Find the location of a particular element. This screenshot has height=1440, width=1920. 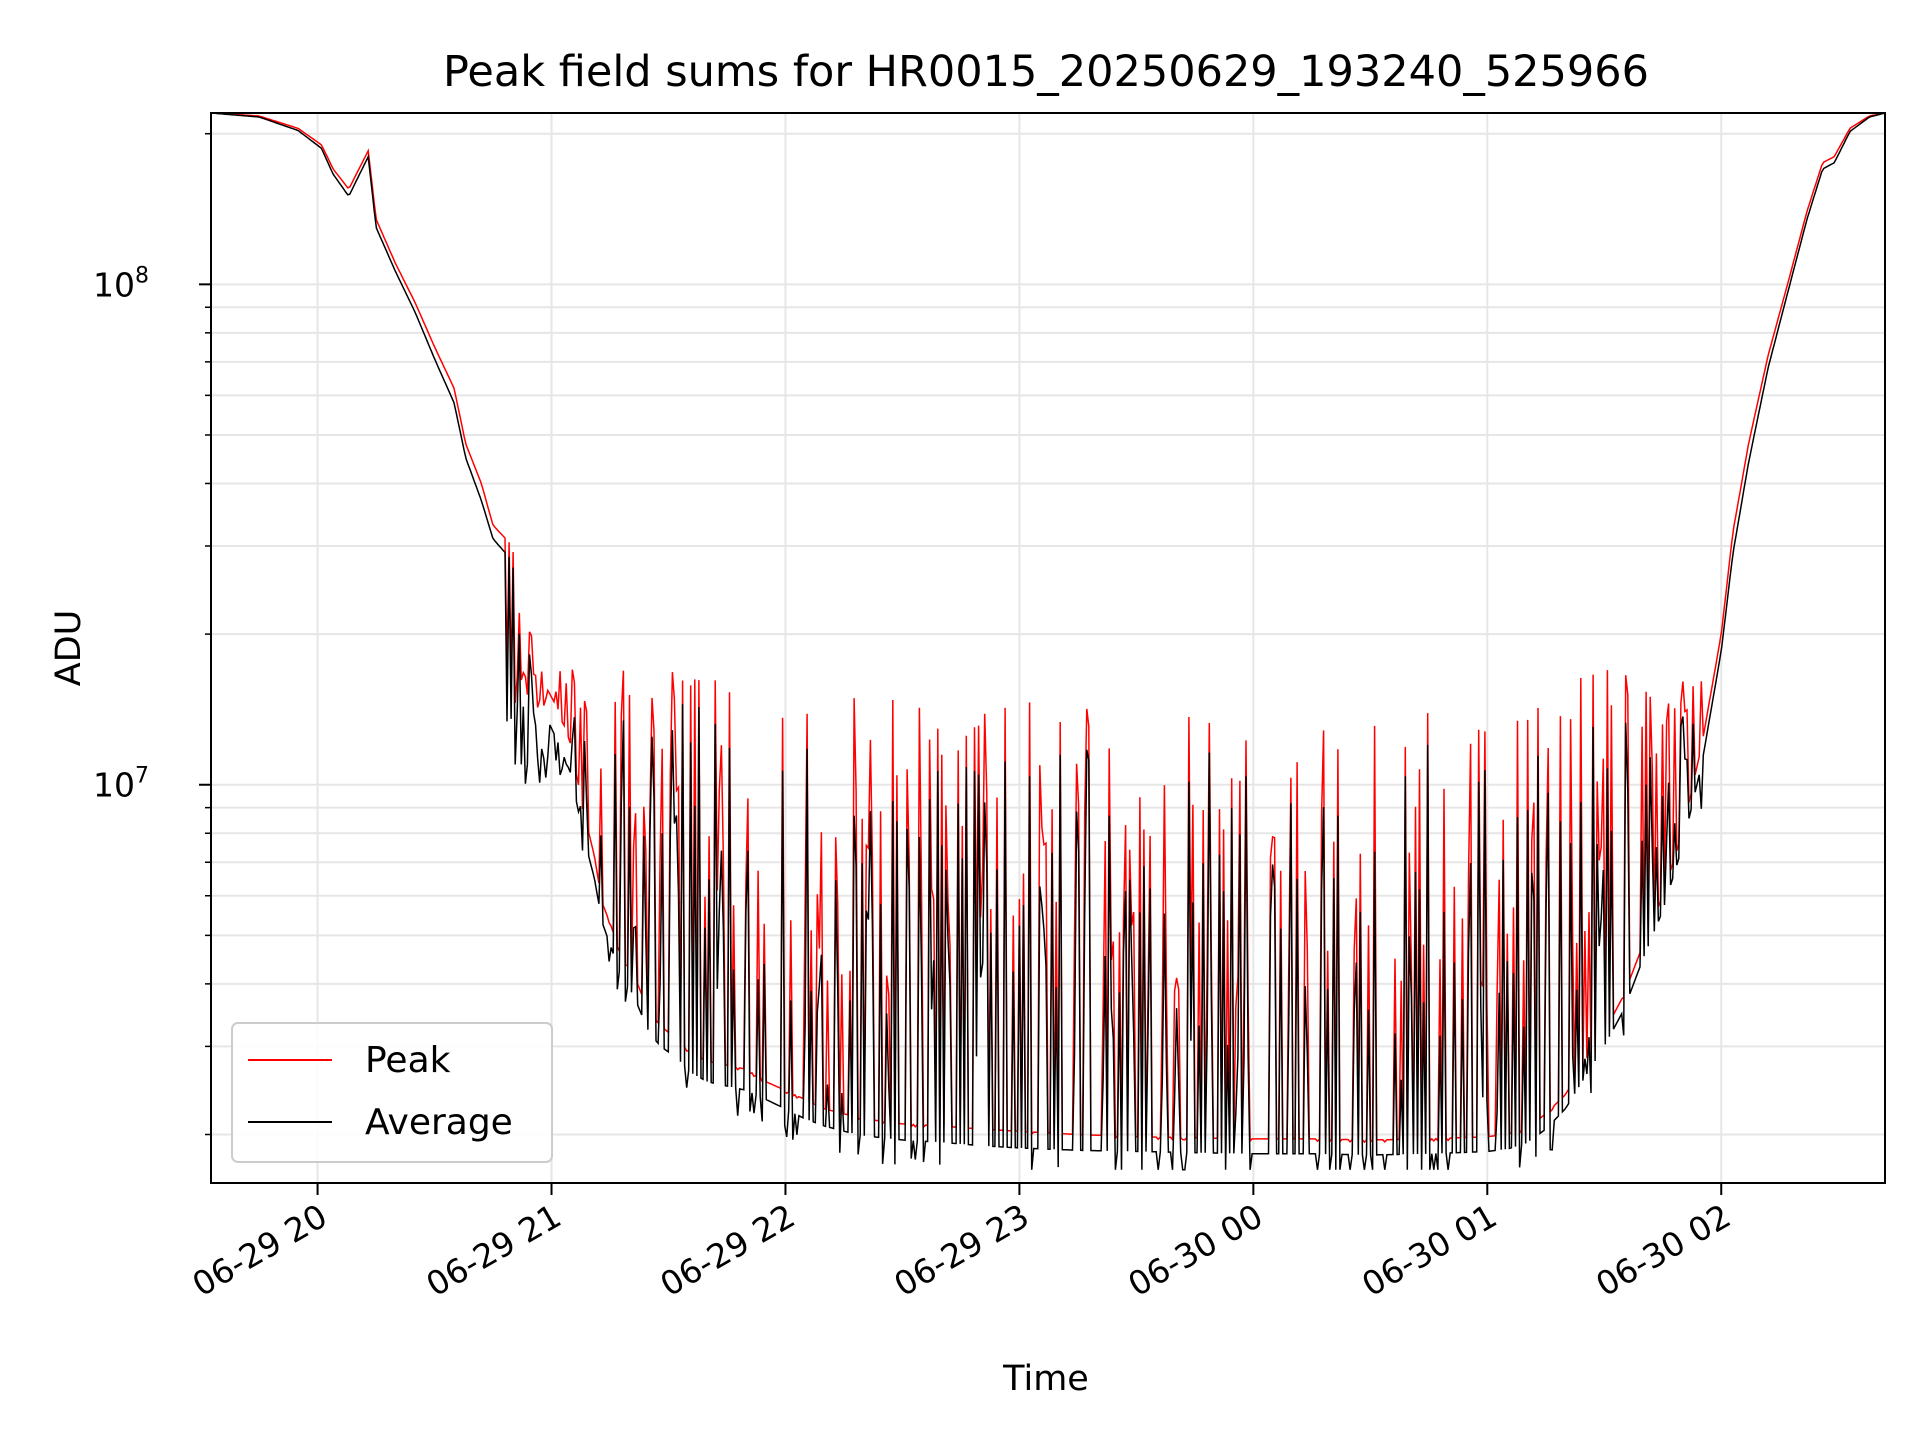

y-tick-label: 108 is located at coordinates (121, 283).